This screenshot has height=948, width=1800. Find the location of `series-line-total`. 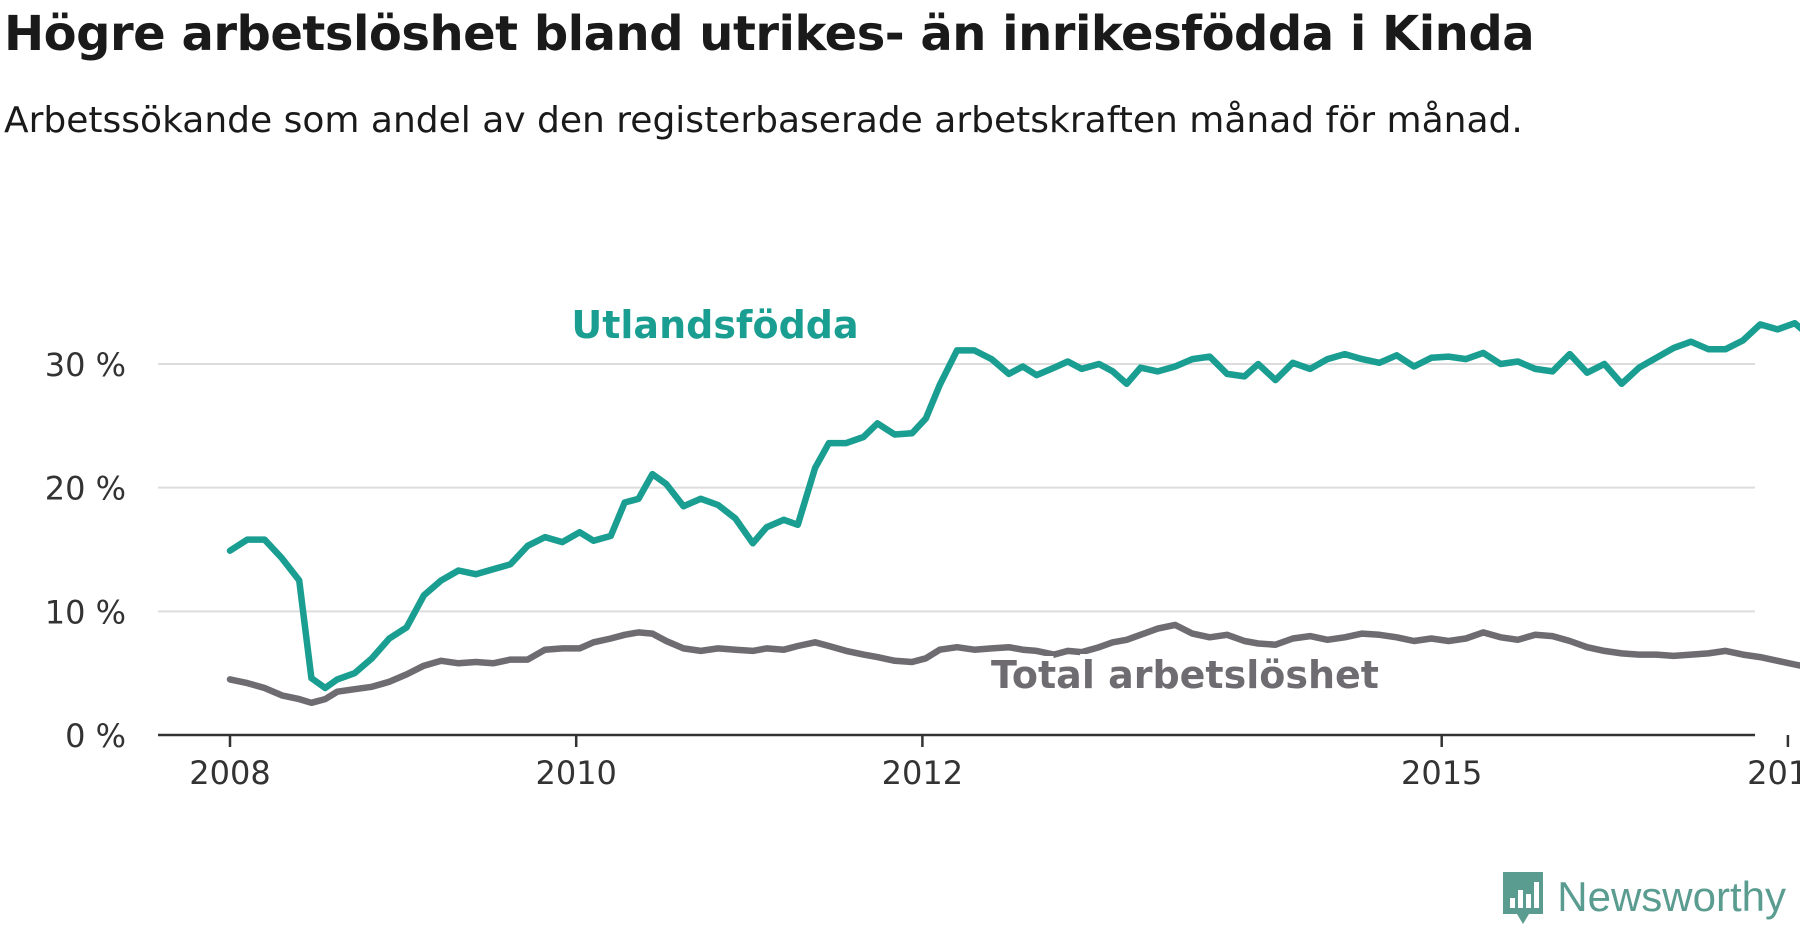

series-line-total is located at coordinates (1013, 664).